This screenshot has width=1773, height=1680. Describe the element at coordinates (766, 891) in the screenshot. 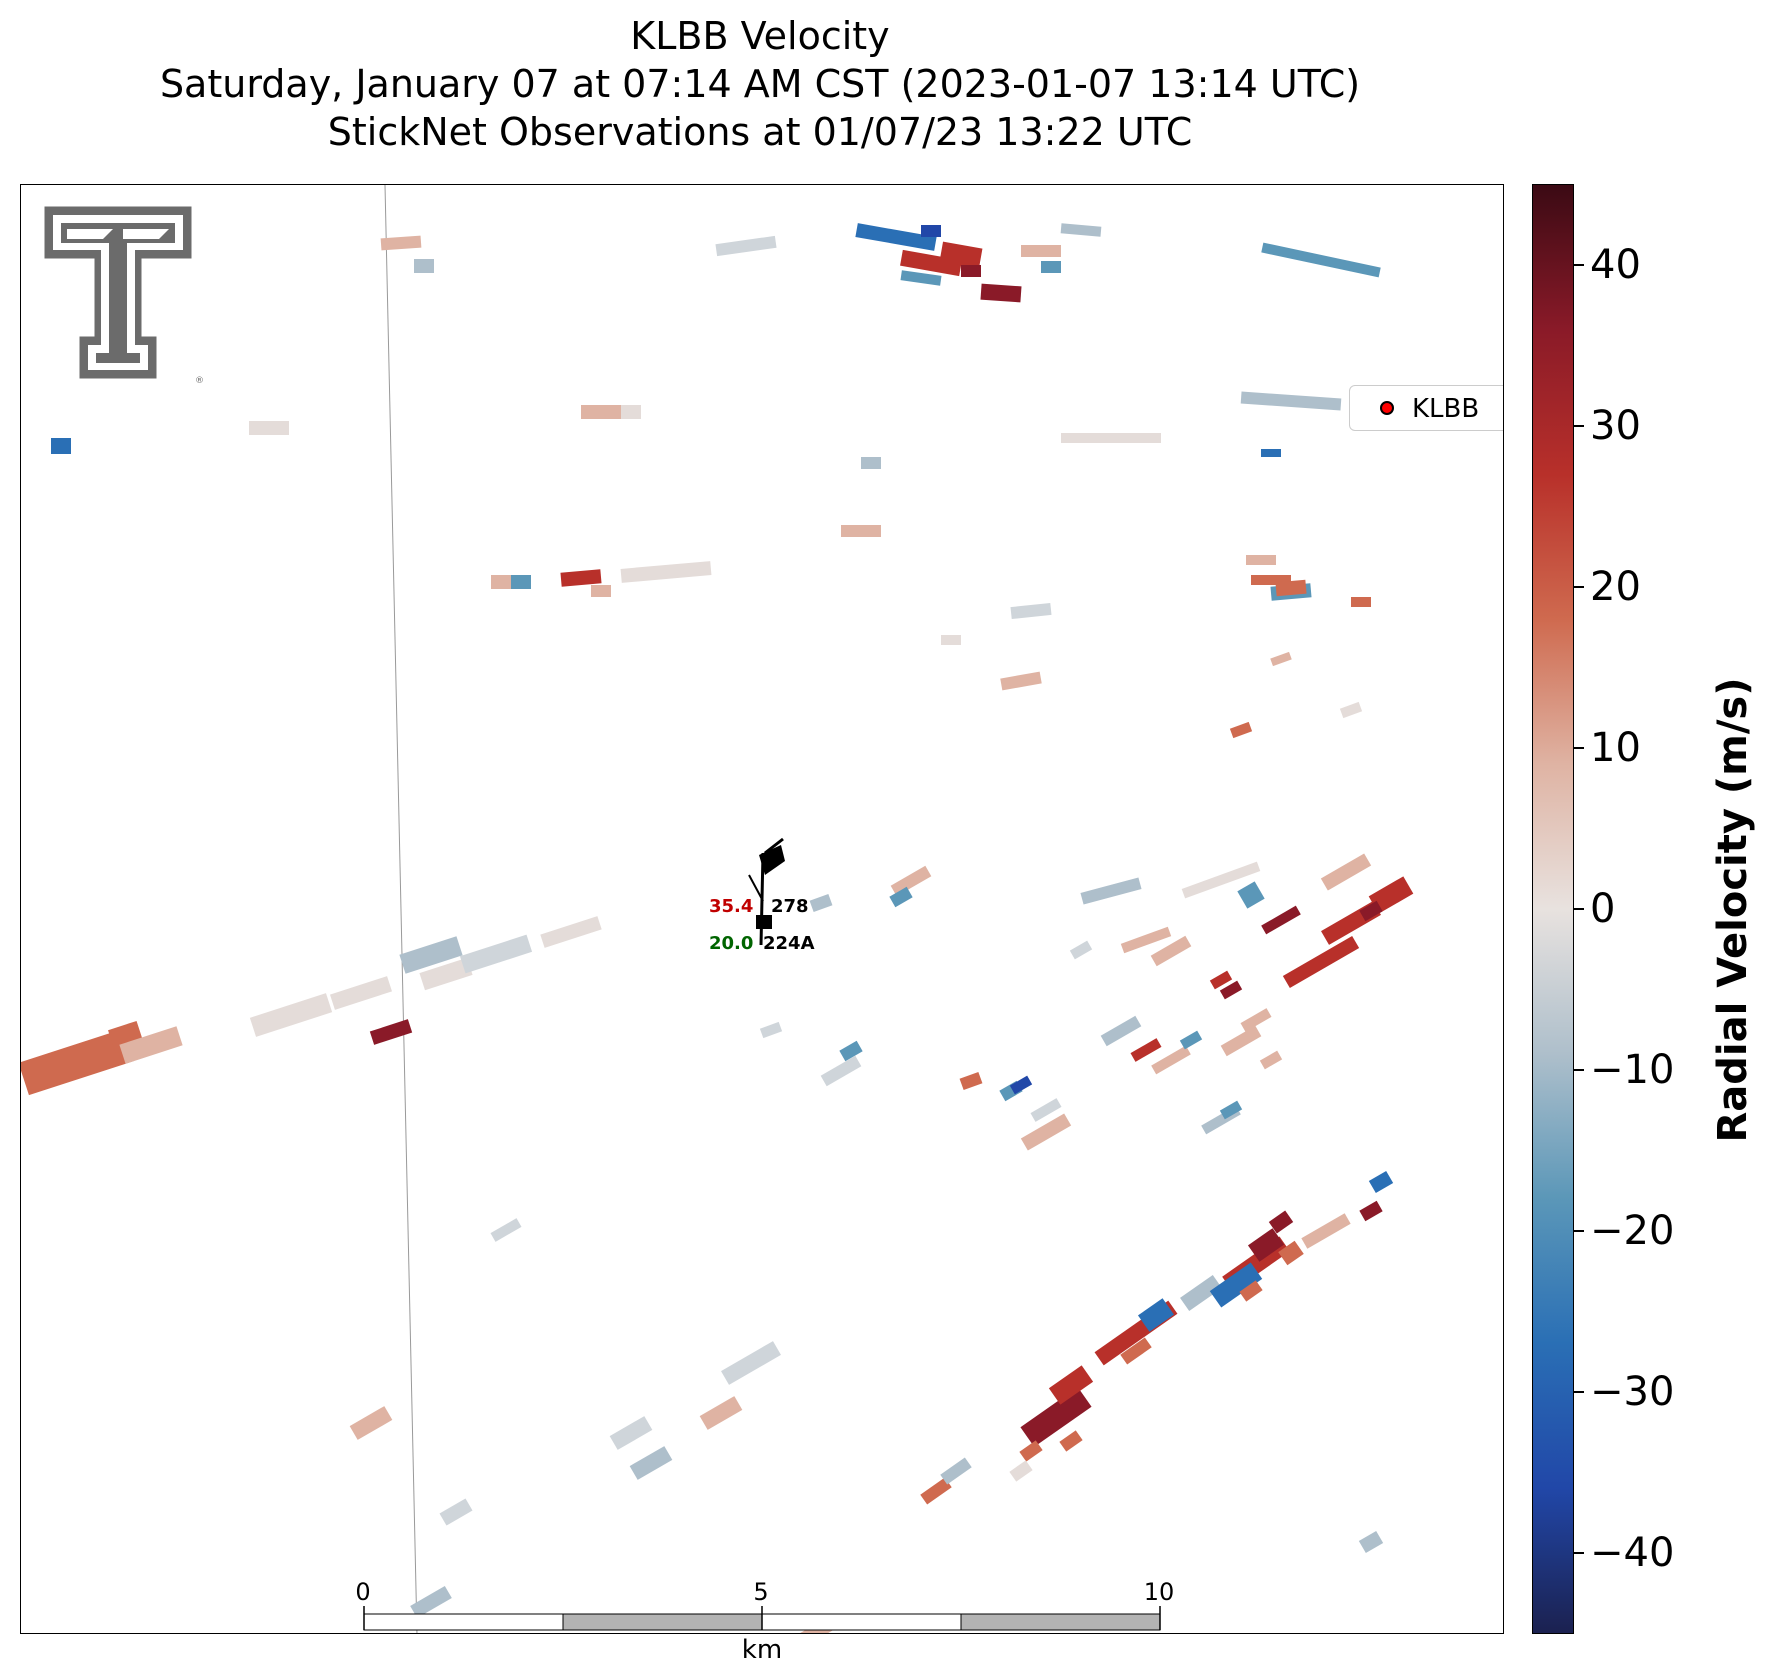

I see `sticknet-station-224A` at that location.